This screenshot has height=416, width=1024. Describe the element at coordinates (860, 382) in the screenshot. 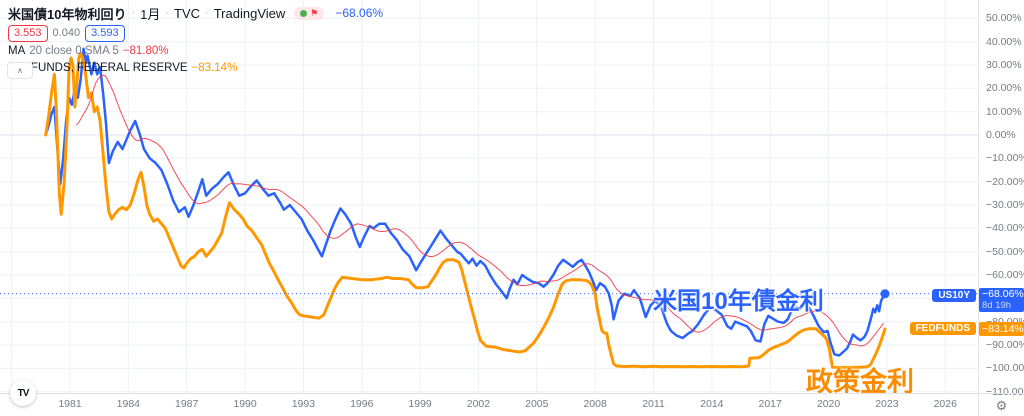

I see `policy-rate-label: 政策金利` at that location.